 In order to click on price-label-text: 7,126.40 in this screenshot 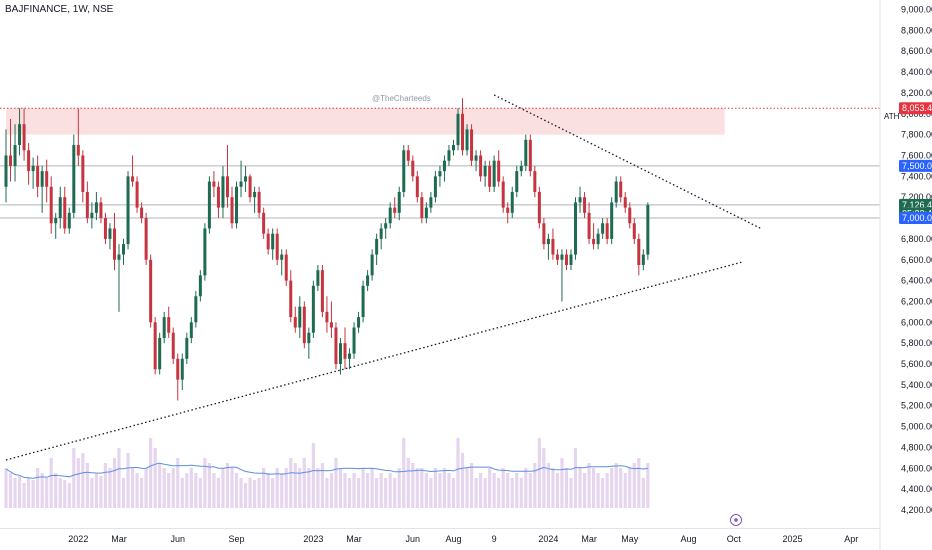, I will do `click(917, 205)`.